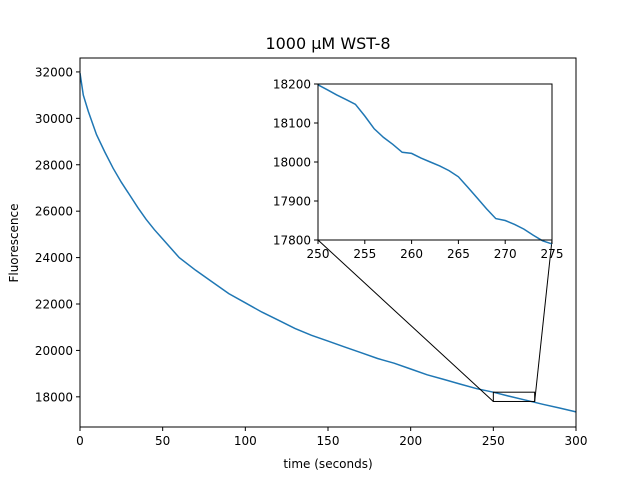 The width and height of the screenshot is (640, 480). Describe the element at coordinates (54, 165) in the screenshot. I see `main-y-tick-label: 28000` at that location.